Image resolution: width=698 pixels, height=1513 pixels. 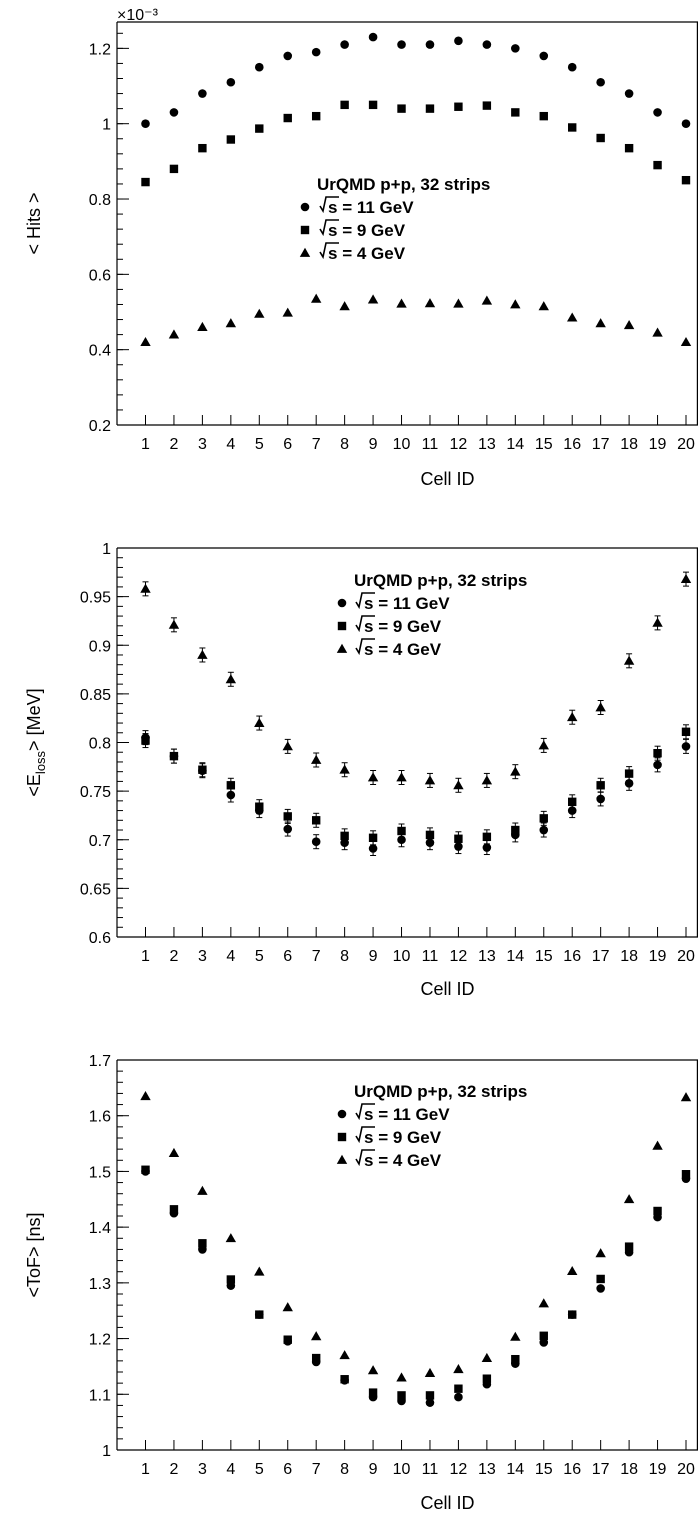 I want to click on x-tick-label: 20, so click(x=686, y=956).